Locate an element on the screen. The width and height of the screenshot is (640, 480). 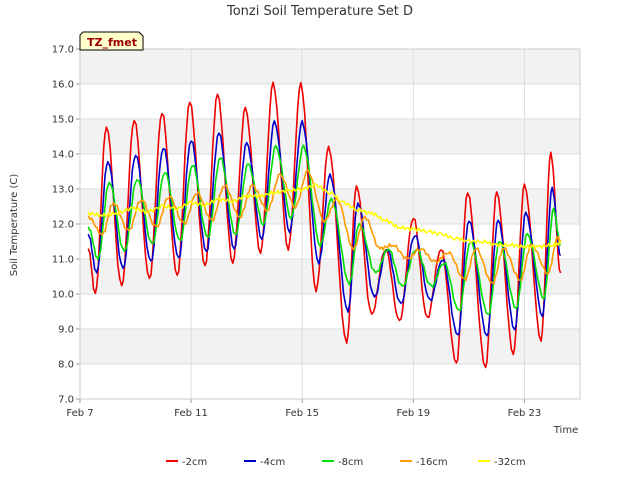
legend-label: -2cm is located at coordinates (194, 462).